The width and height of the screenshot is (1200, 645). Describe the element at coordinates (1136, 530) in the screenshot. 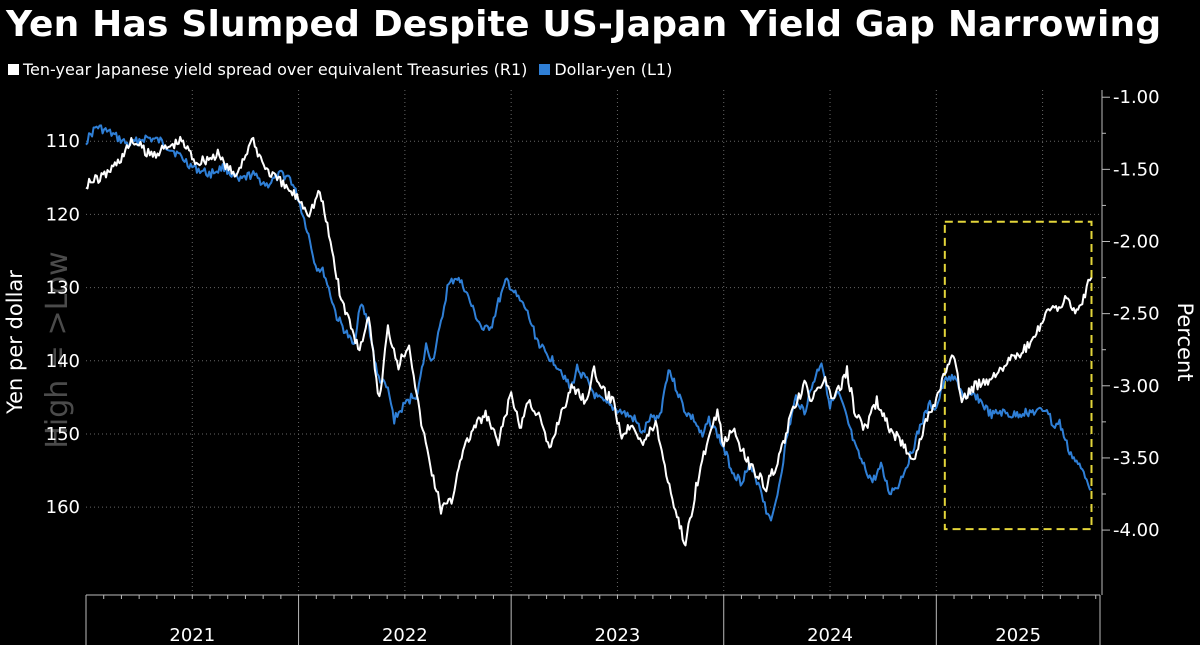

I see `right-tick-label: -4.00` at that location.